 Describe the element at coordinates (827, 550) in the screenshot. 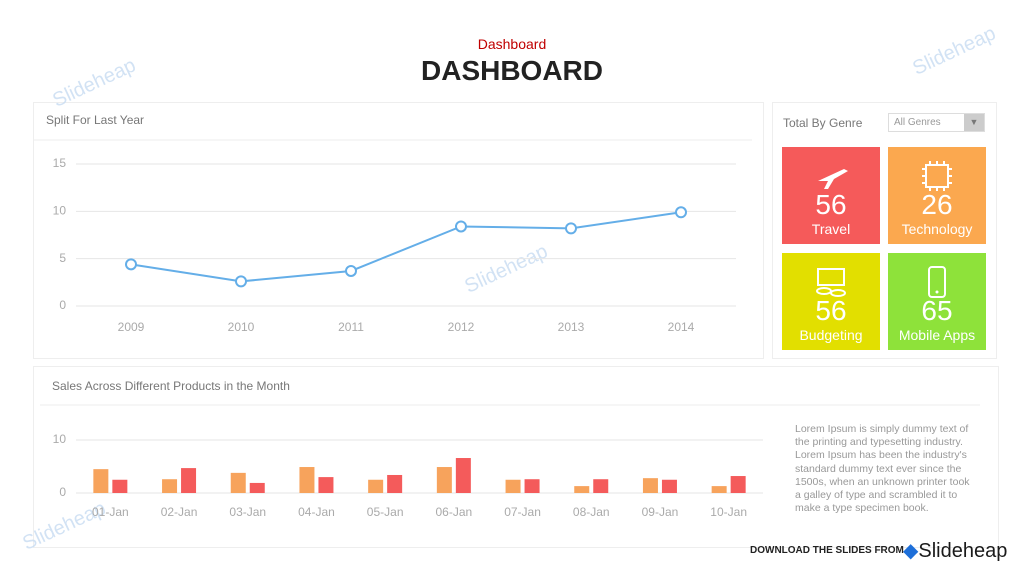

I see `download-text: DOWNLOAD THE SLIDES FROM` at that location.